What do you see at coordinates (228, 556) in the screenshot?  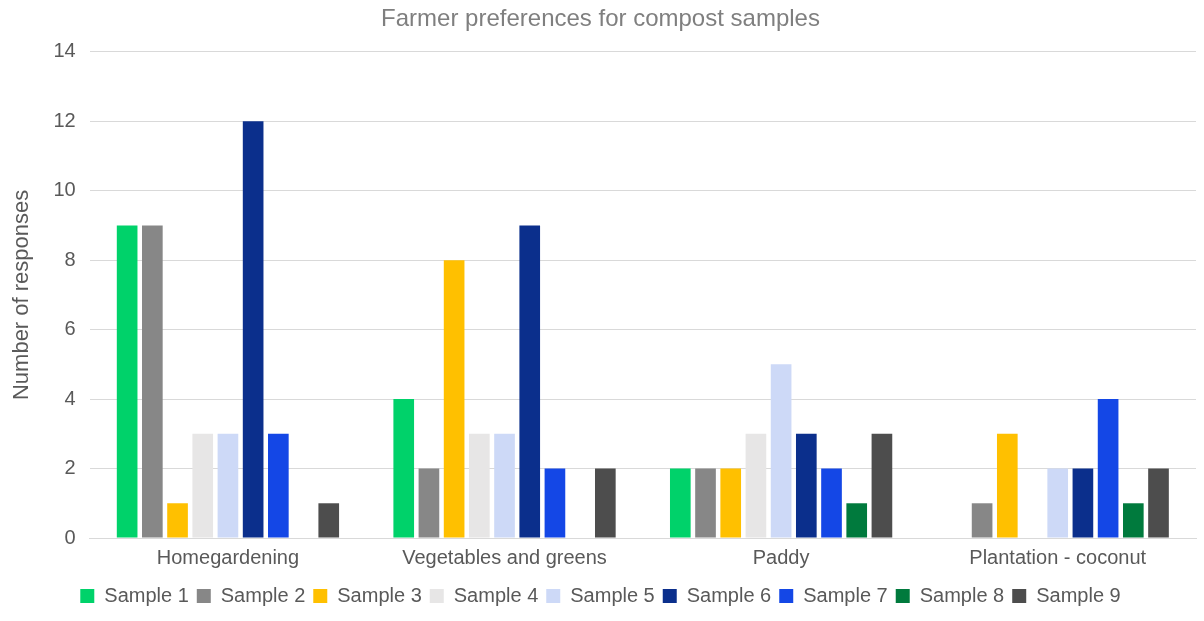 I see `x-tick-label: Homegardening` at bounding box center [228, 556].